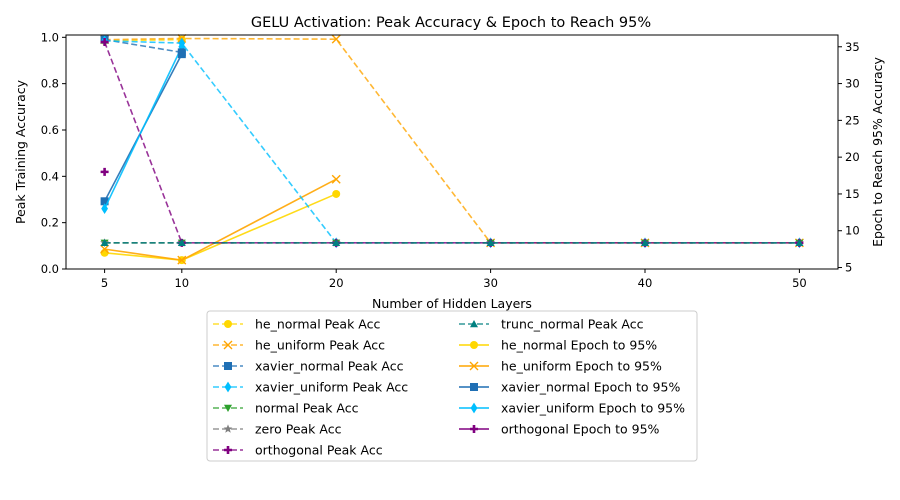 The width and height of the screenshot is (900, 500). Describe the element at coordinates (852, 47) in the screenshot. I see `y2-tick-label: 35` at that location.